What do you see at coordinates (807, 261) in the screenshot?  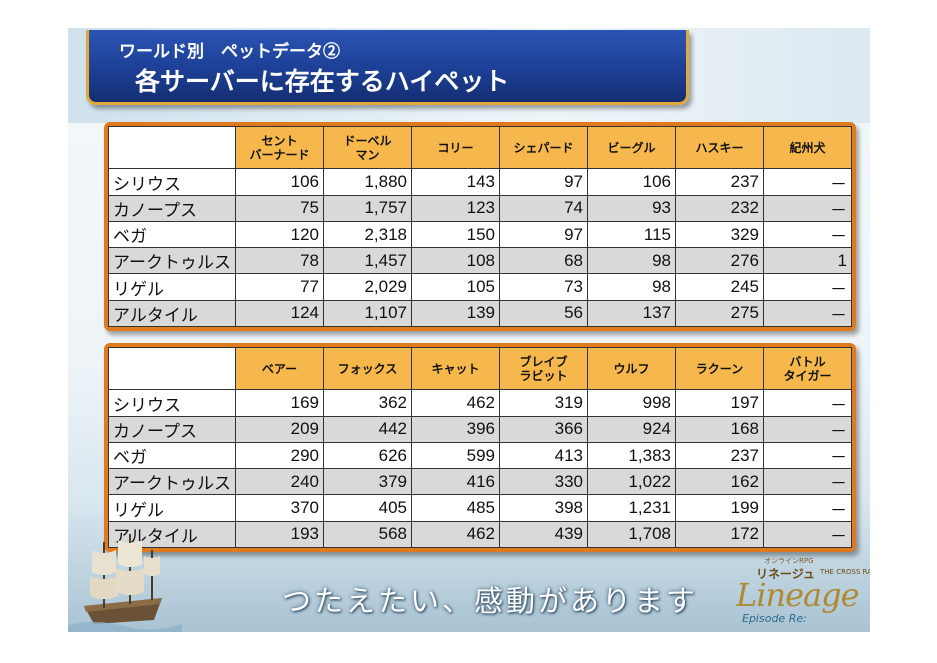 I see `pet-count-cell: 1` at bounding box center [807, 261].